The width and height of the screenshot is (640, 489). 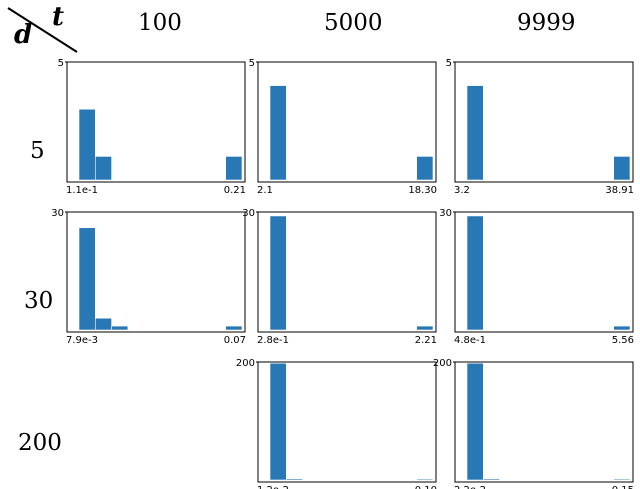 I want to click on corner-divider, so click(x=42, y=30).